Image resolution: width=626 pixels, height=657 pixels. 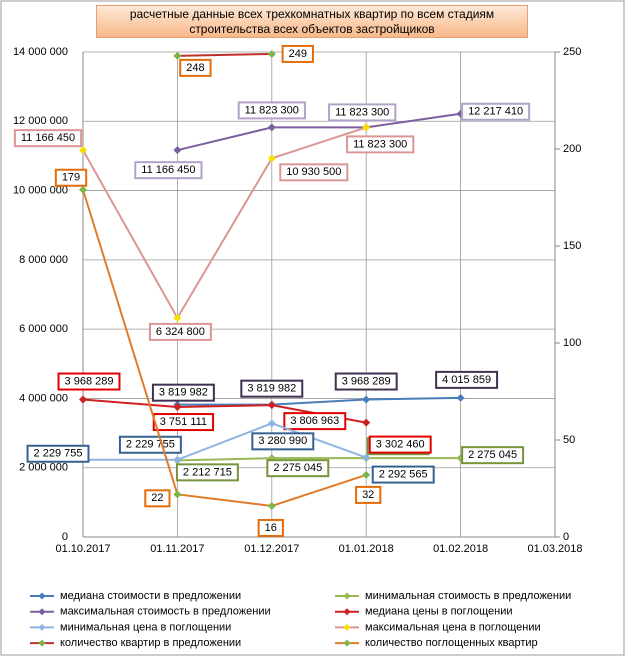 I want to click on data-label-text: 248, so click(x=195, y=68).